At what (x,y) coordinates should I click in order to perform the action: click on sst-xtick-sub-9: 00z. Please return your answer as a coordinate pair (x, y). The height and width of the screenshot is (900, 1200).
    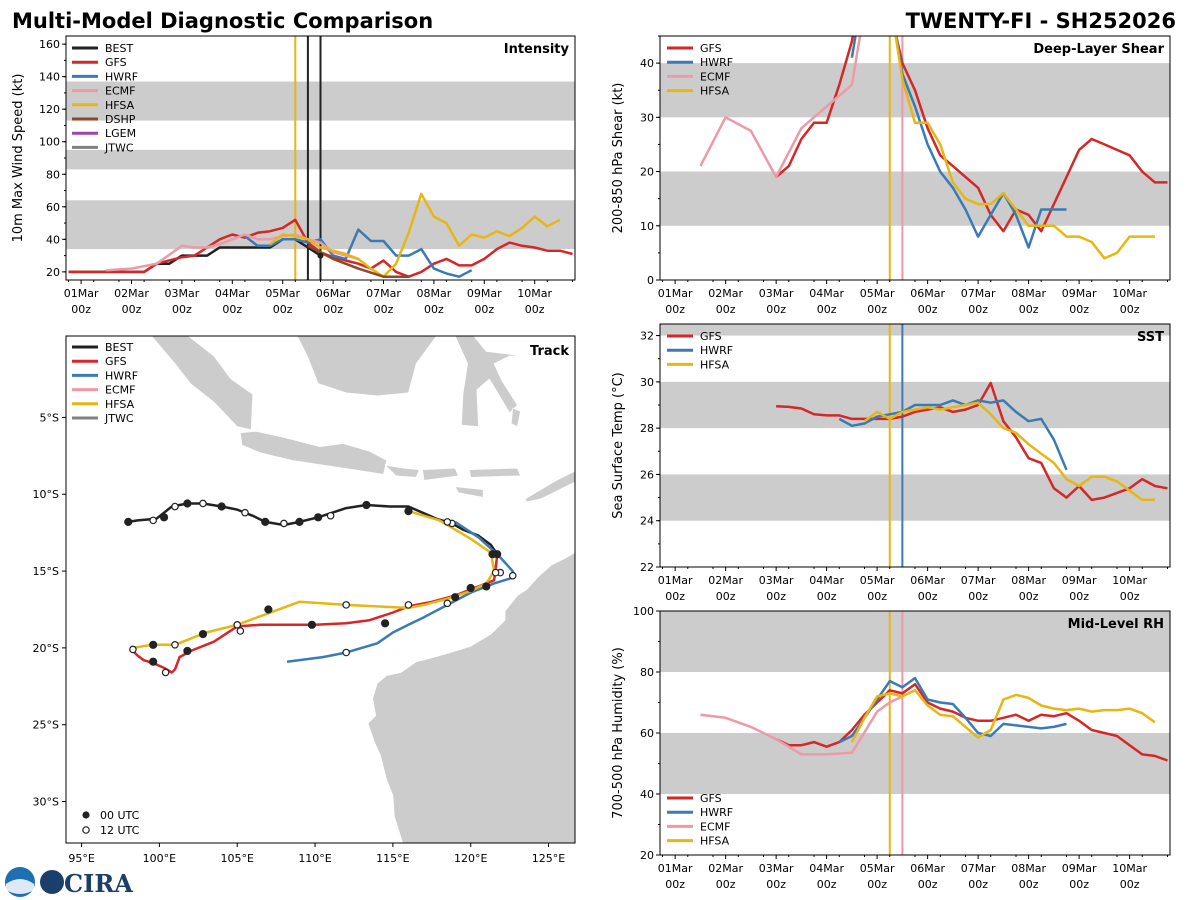
    Looking at the image, I should click on (1130, 596).